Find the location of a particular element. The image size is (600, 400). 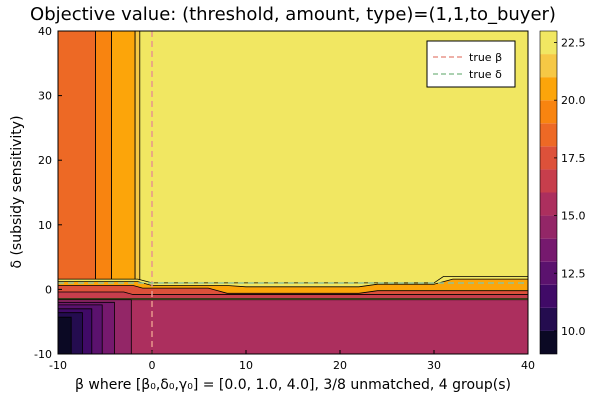

contour-orange-column is located at coordinates (123, 157).